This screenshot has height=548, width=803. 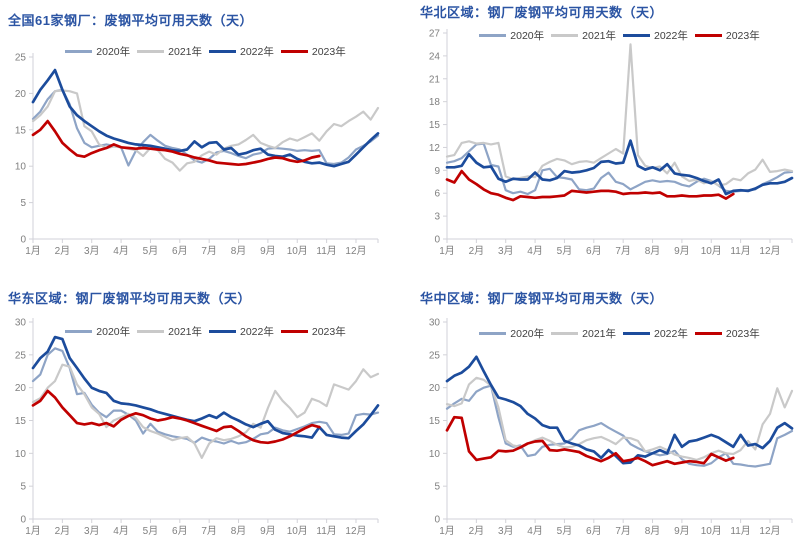 What do you see at coordinates (435, 56) in the screenshot?
I see `svg-text: 24` at bounding box center [435, 56].